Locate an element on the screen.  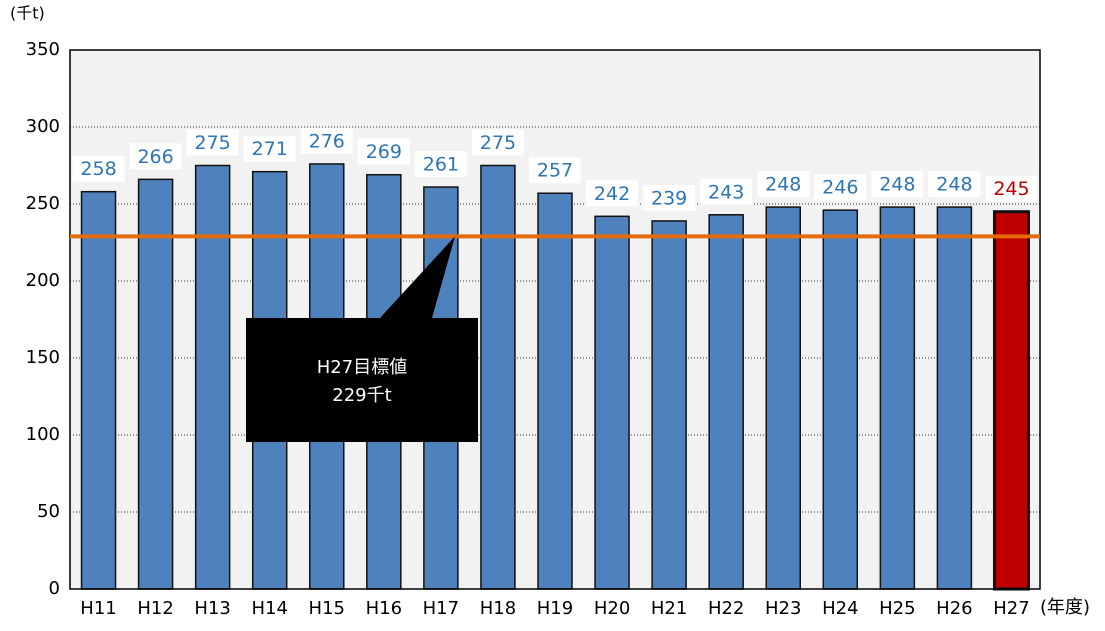
value-label: 266 is located at coordinates (155, 157).